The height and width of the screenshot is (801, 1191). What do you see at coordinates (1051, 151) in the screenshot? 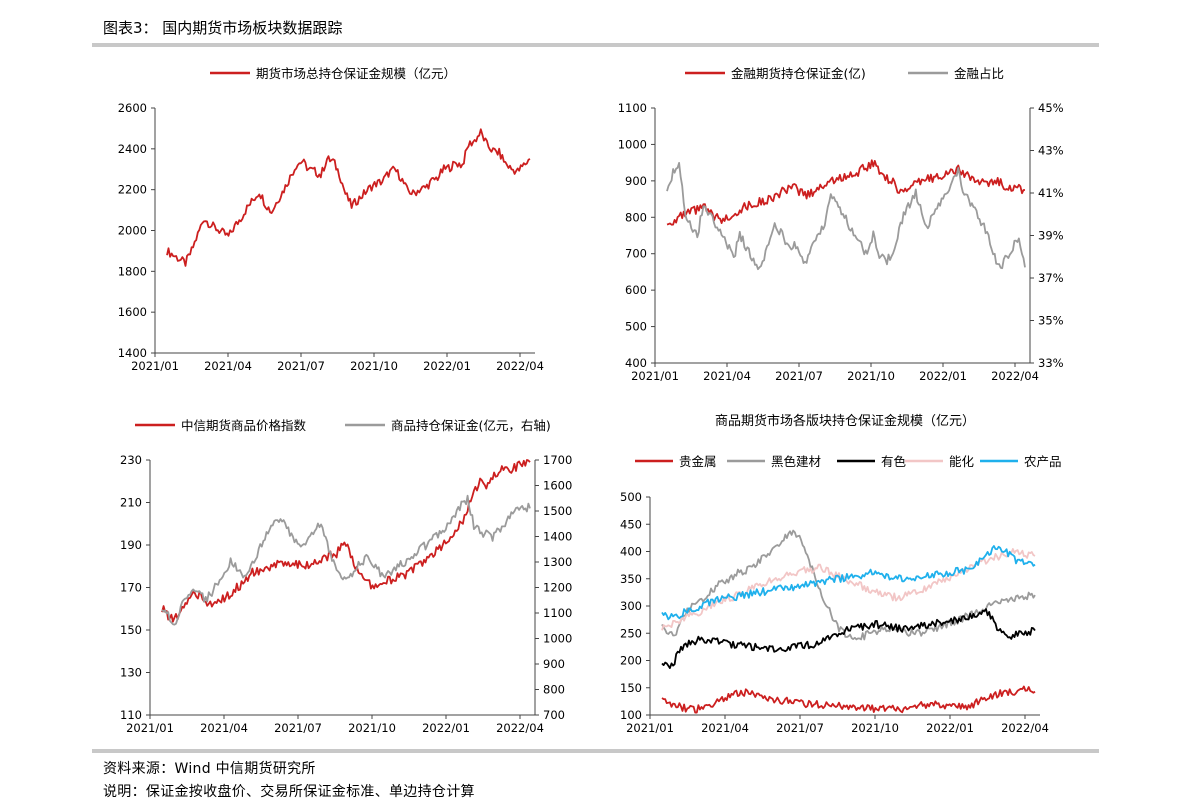
I see `y2-tick-label: 43%` at bounding box center [1051, 151].